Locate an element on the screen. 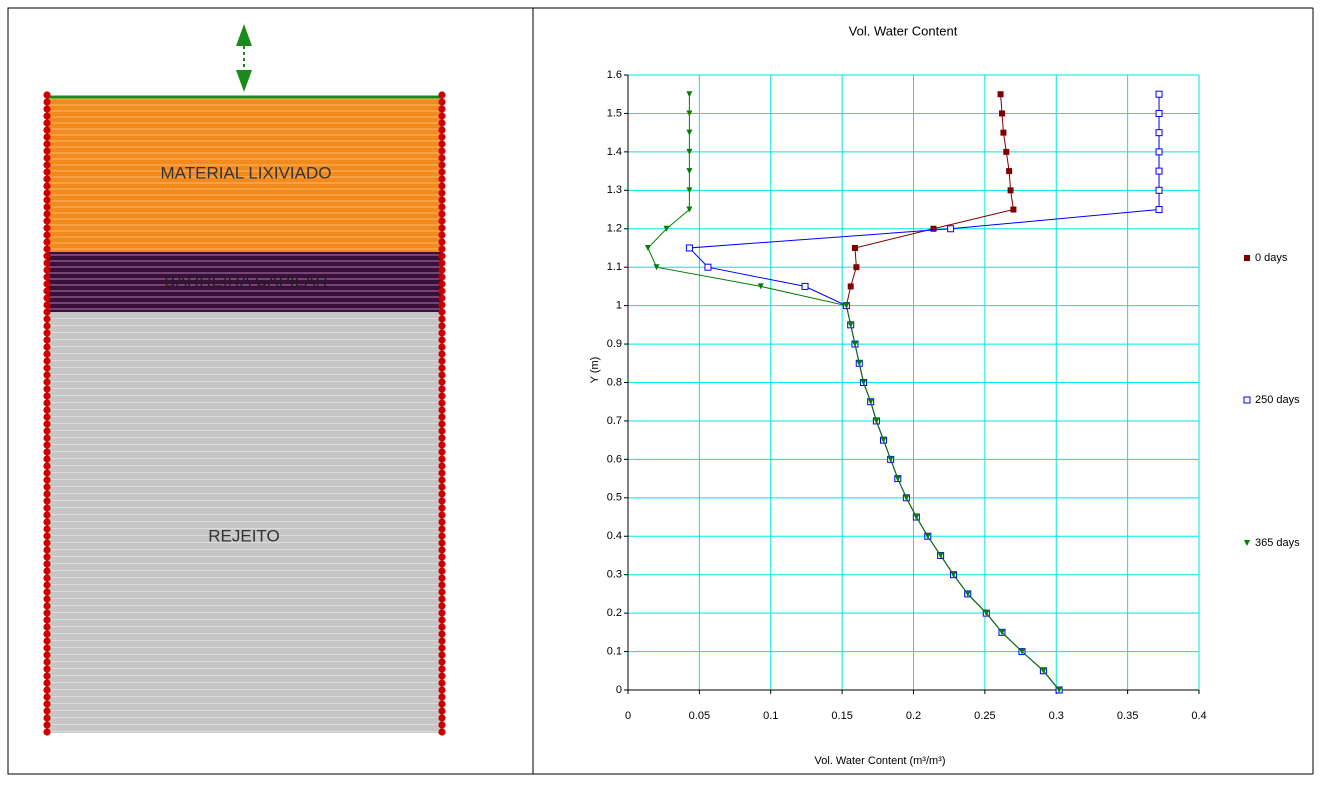 This screenshot has width=1321, height=787. y-tick-label: 1 is located at coordinates (619, 306).